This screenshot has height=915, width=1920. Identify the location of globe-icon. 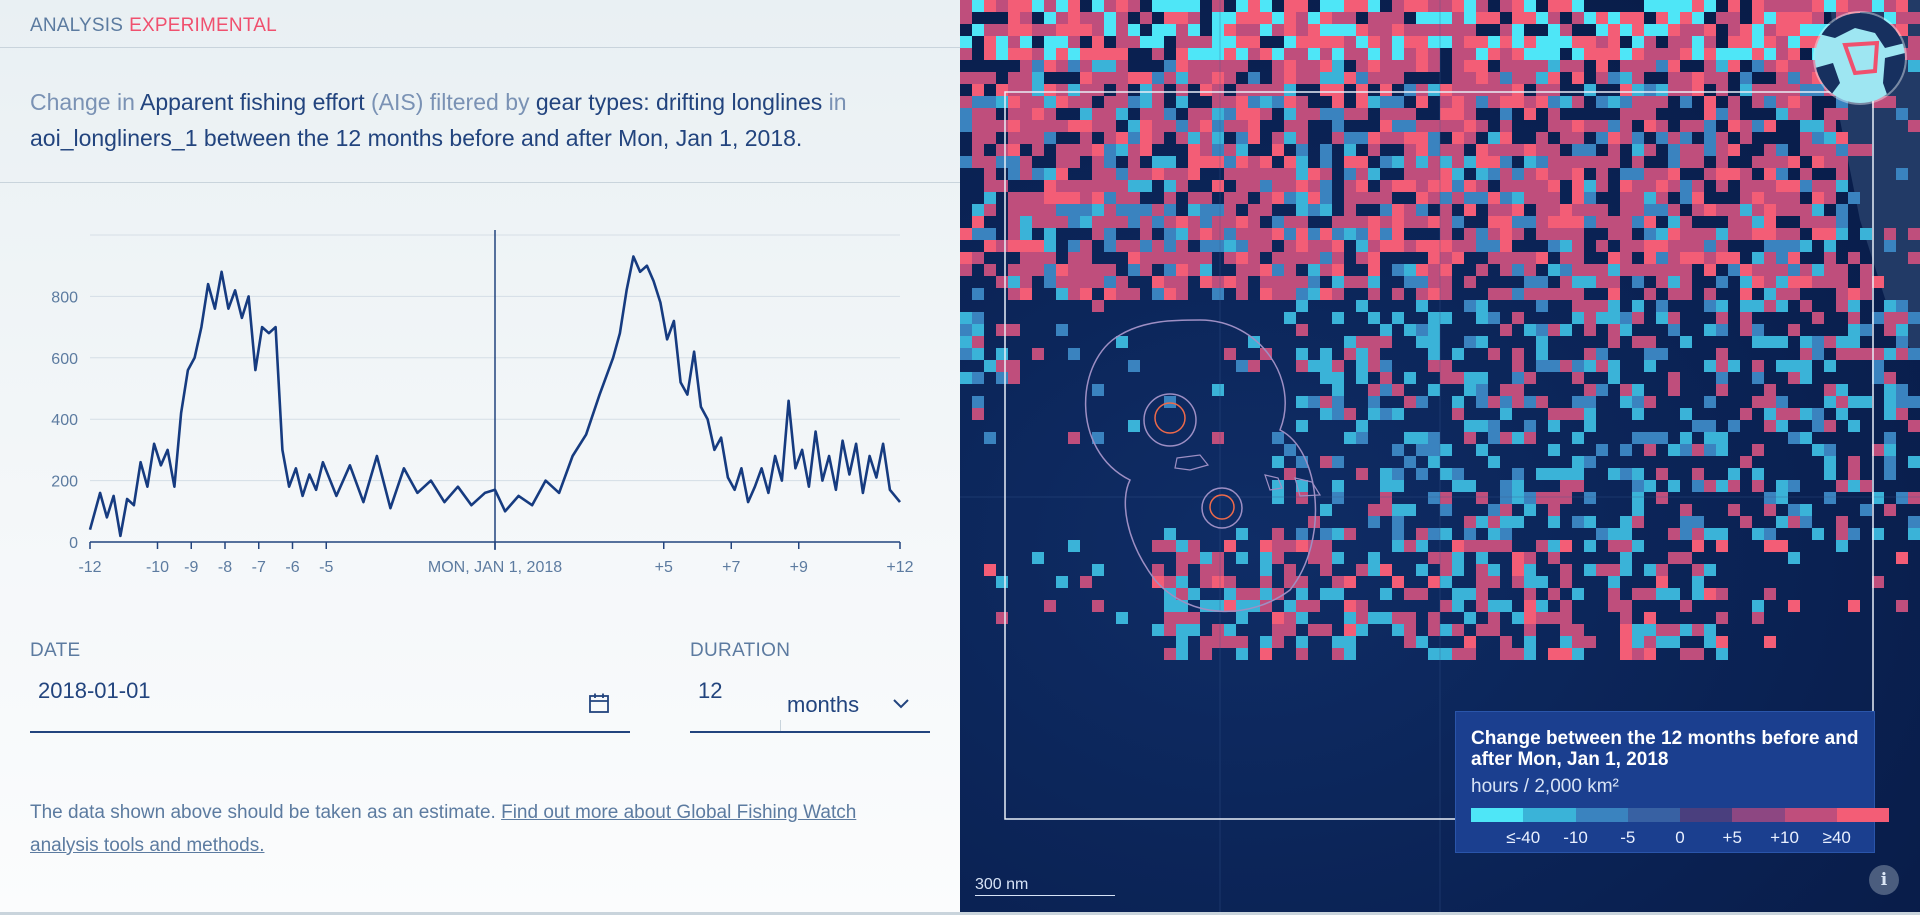
(1860, 58).